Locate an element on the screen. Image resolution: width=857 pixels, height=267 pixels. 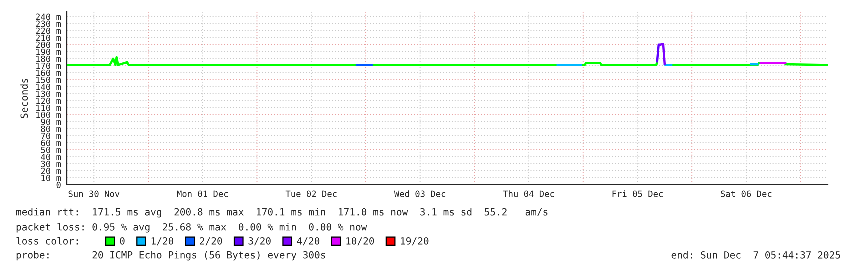
text: end: Sun Dec 7 05:44:37 2025 is located at coordinates (756, 255).